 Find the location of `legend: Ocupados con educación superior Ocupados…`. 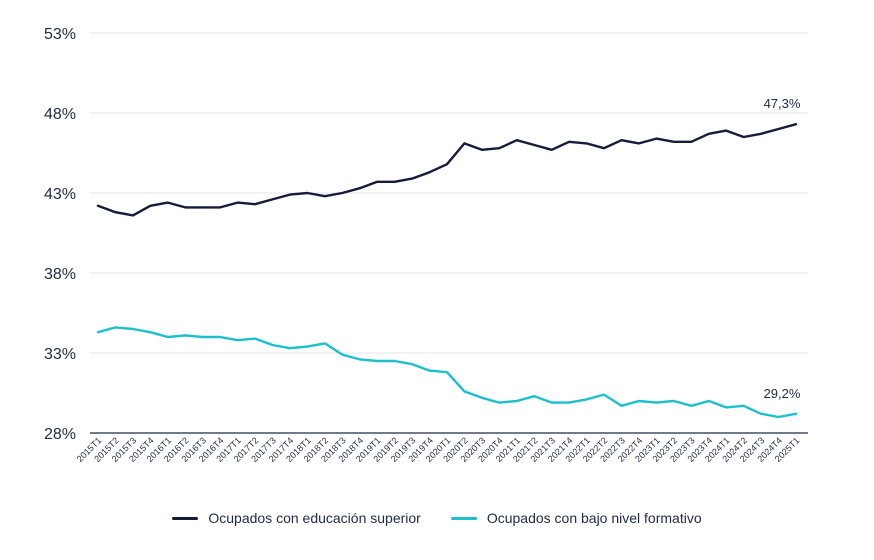

legend: Ocupados con educación superior Ocupados… is located at coordinates (437, 518).